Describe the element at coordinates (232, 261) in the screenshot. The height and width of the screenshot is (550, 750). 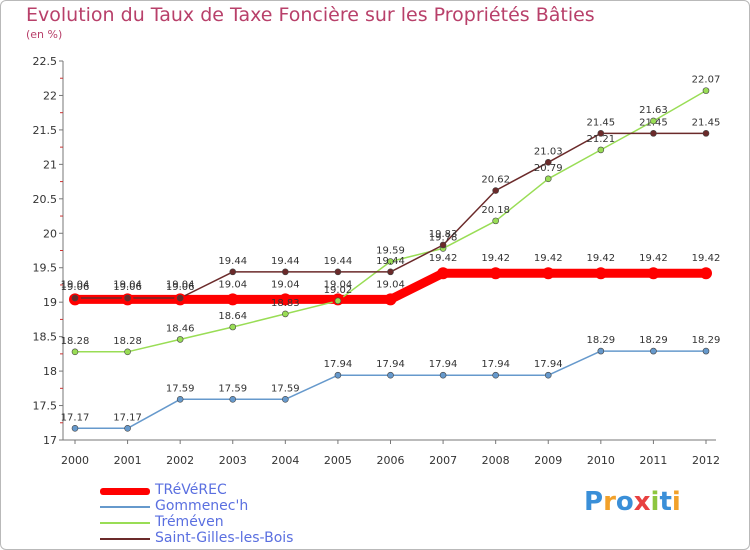
I see `data-label: 19.44` at that location.